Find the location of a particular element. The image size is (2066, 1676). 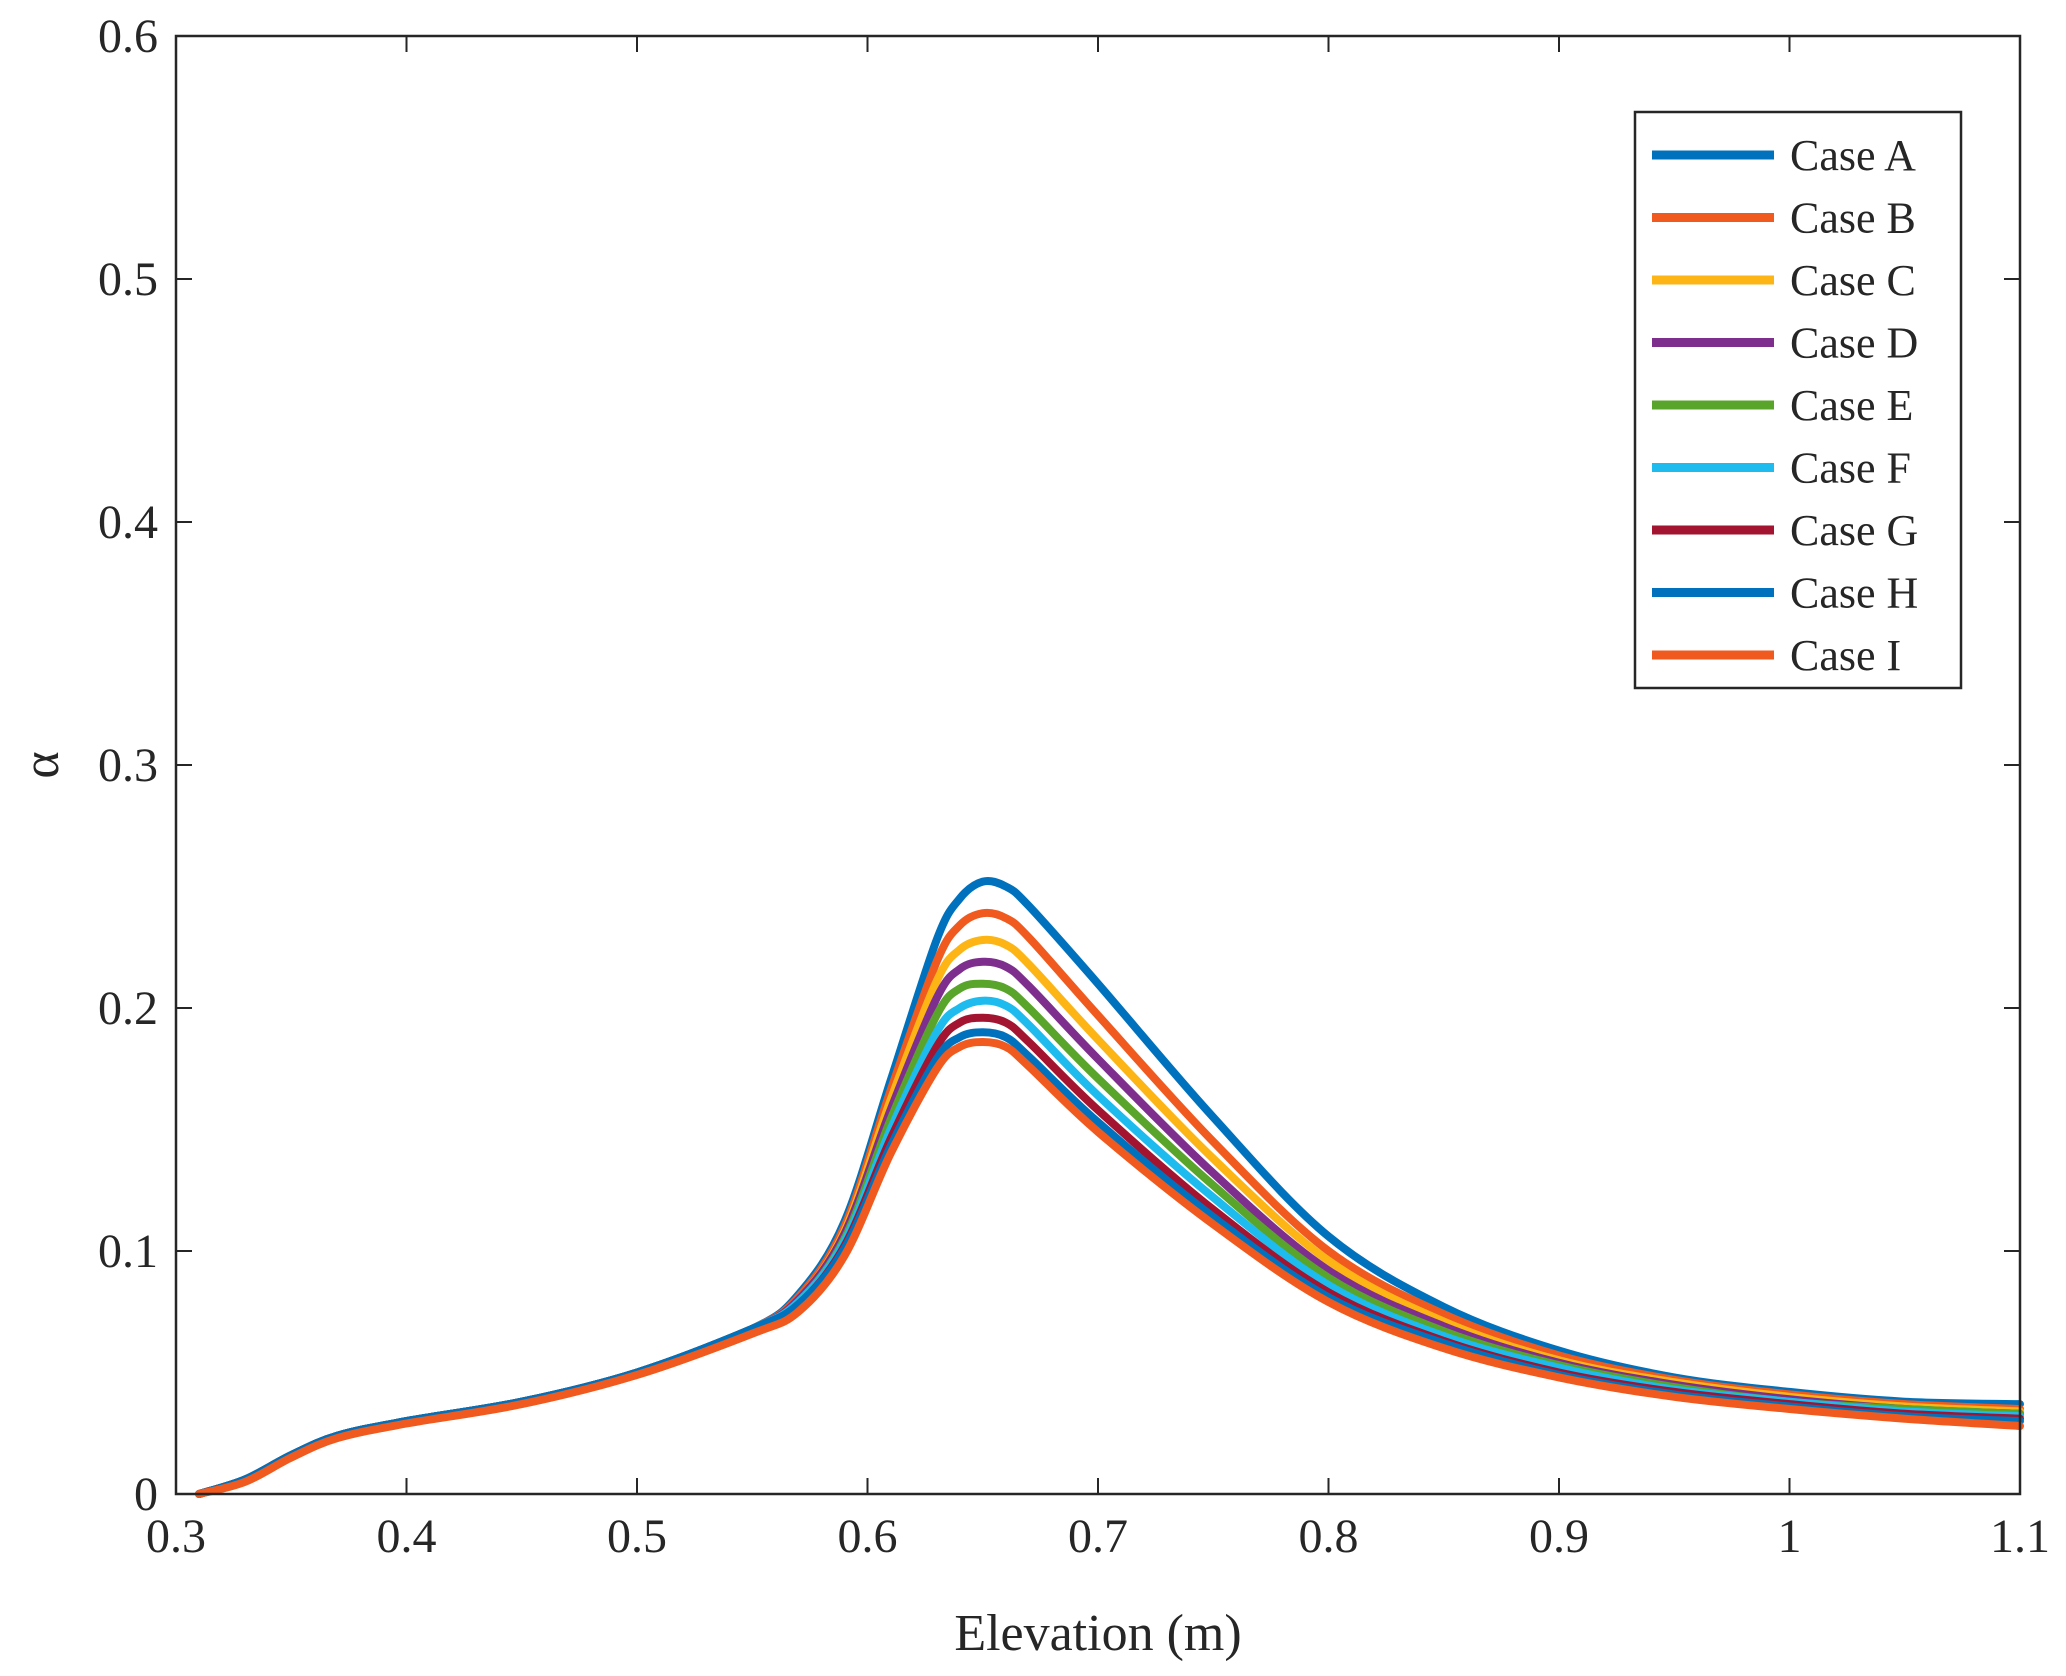

legend-label: Case G is located at coordinates (1854, 530).